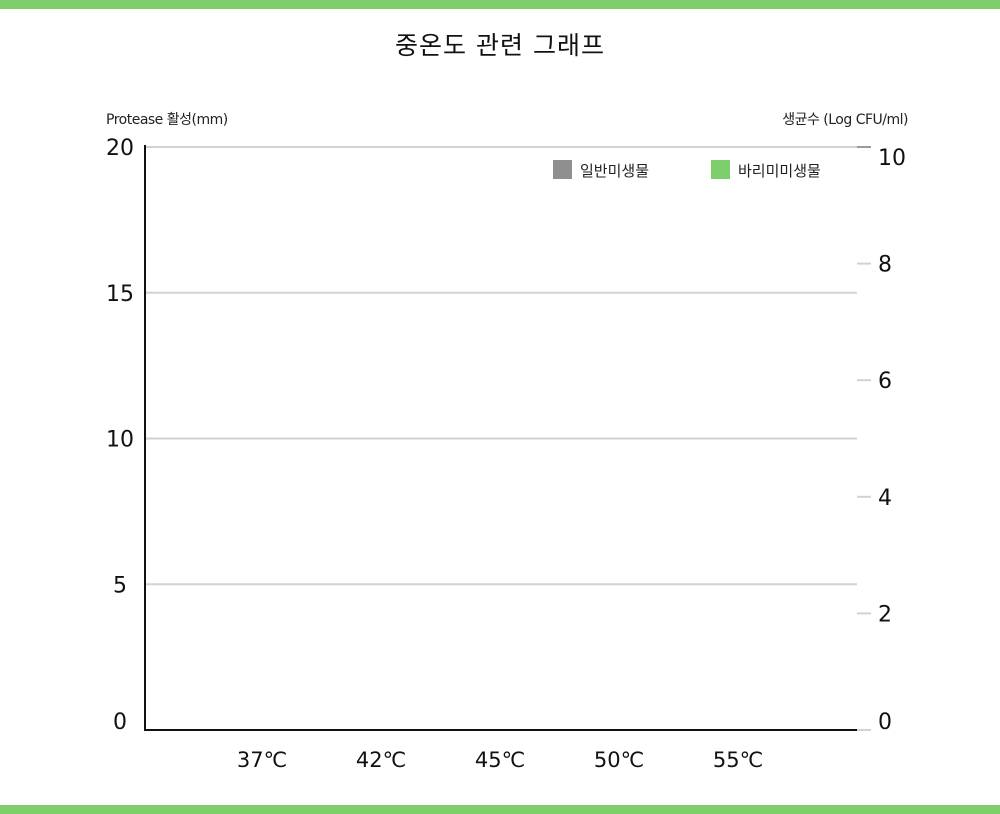  Describe the element at coordinates (738, 760) in the screenshot. I see `x-axis-tick-label: 55℃` at that location.